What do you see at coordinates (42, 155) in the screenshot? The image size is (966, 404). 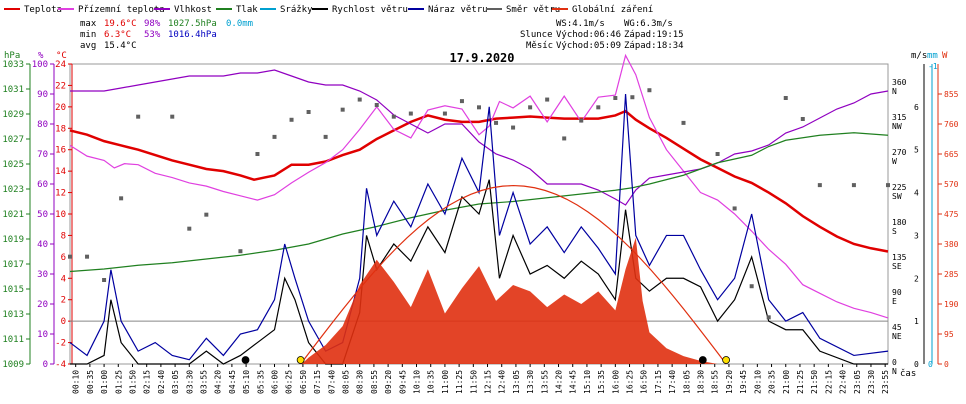 I see `y-pct-label-7: 70` at bounding box center [42, 155].